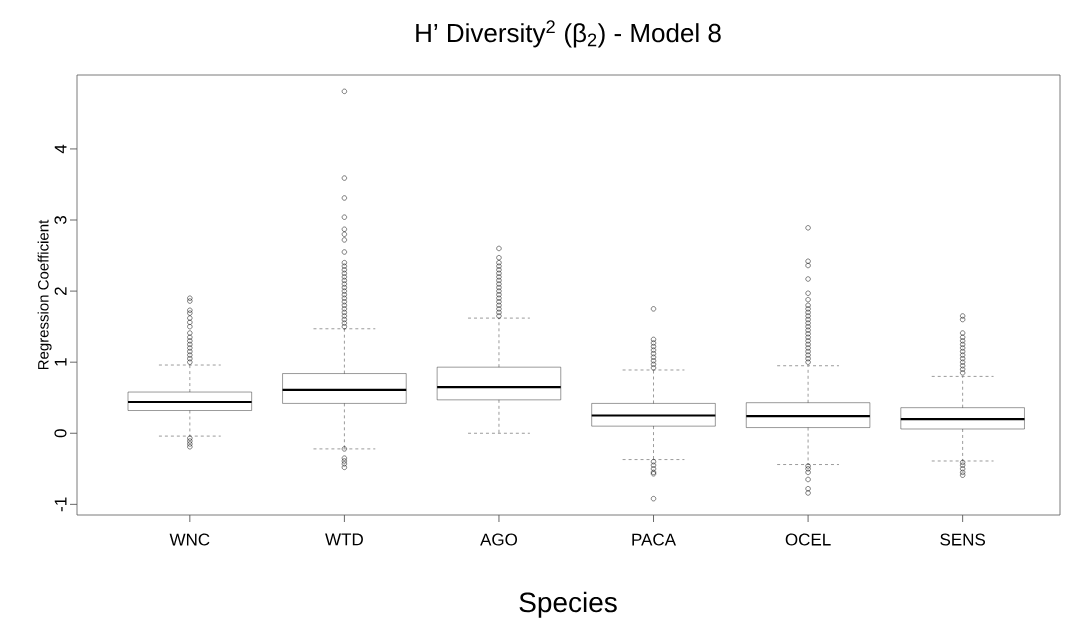 This screenshot has width=1067, height=636. What do you see at coordinates (963, 539) in the screenshot?
I see `x-tick-label: SENS` at bounding box center [963, 539].